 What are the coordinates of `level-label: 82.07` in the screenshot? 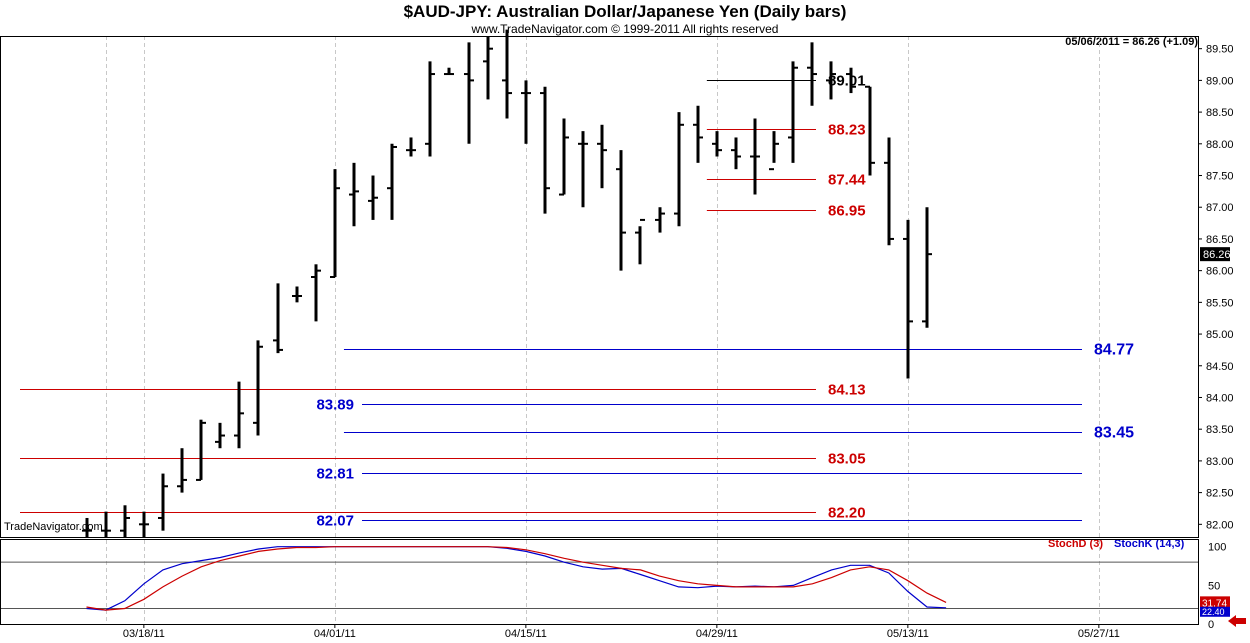 It's located at (335, 521).